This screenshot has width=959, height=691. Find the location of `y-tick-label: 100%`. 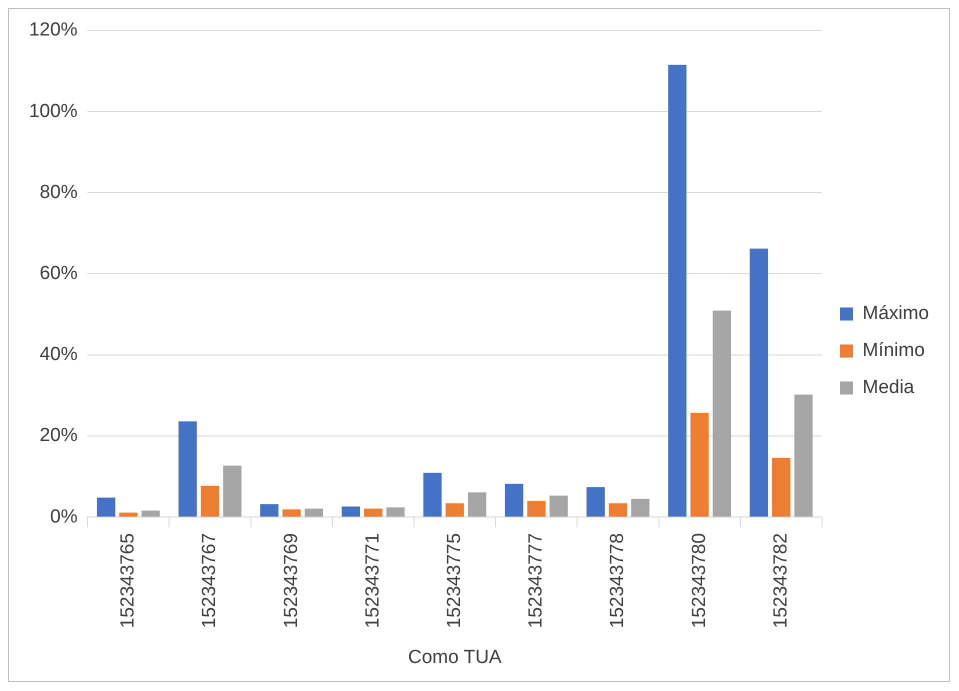

y-tick-label: 100% is located at coordinates (53, 111).